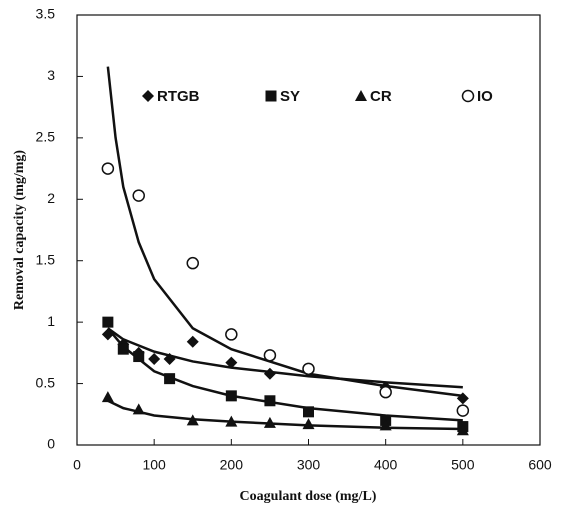 Image resolution: width=569 pixels, height=510 pixels. What do you see at coordinates (290, 96) in the screenshot?
I see `legend-label: SY` at bounding box center [290, 96].